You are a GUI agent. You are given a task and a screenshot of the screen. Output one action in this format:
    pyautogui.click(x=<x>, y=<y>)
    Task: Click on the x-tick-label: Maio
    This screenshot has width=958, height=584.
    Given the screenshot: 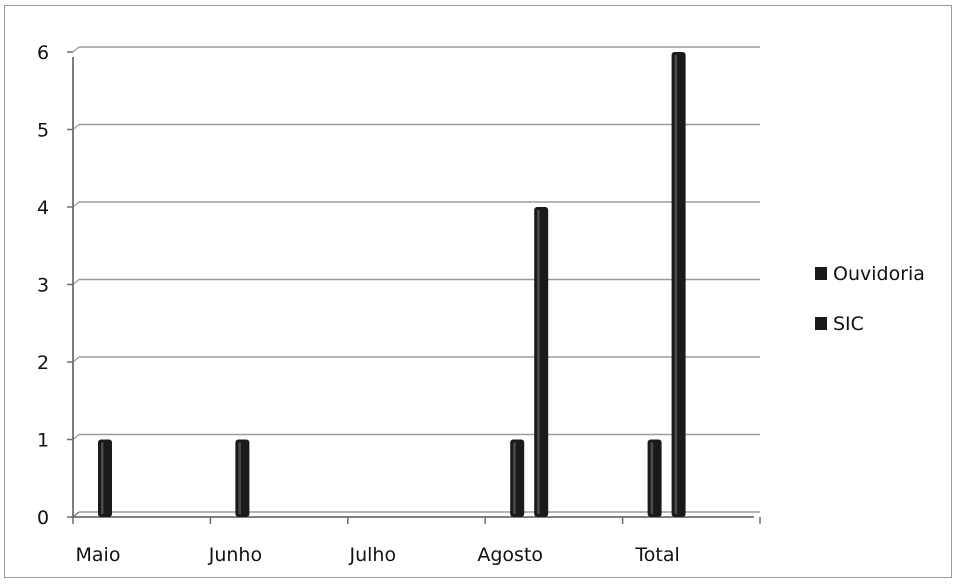 What is the action you would take?
    pyautogui.click(x=98, y=555)
    